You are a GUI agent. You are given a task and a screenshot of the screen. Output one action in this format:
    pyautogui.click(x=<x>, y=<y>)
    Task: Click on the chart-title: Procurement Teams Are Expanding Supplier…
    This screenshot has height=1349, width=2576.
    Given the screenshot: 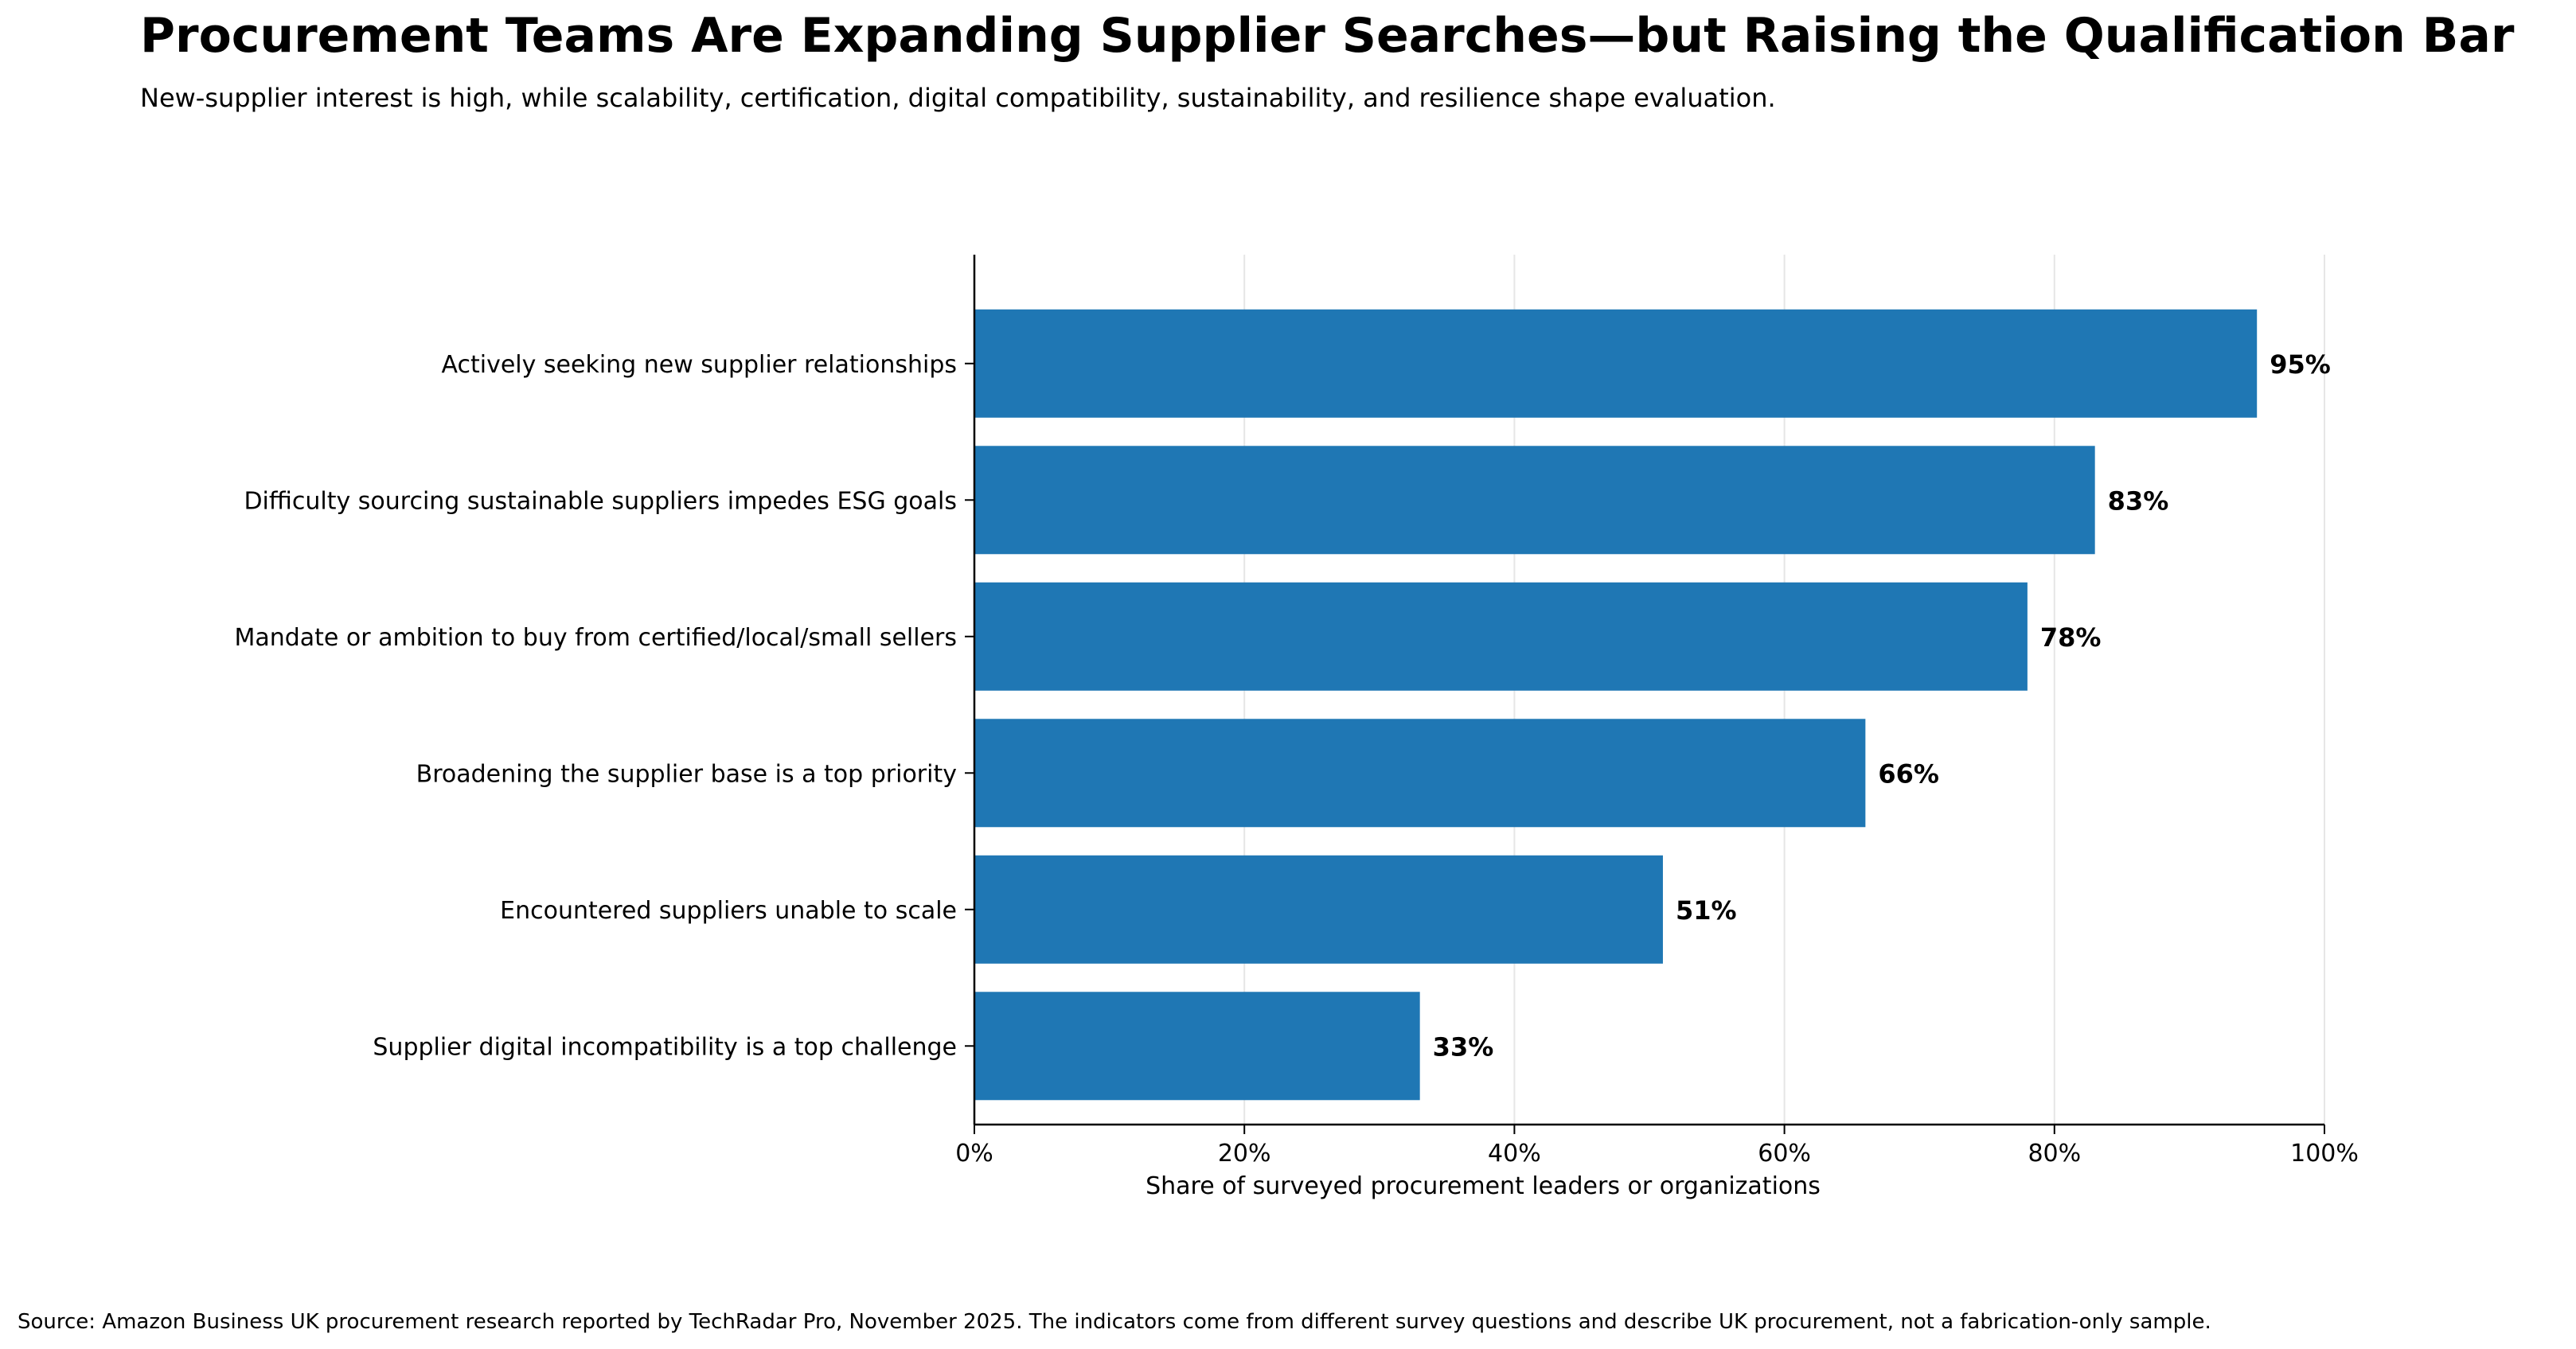 What is the action you would take?
    pyautogui.click(x=1327, y=36)
    